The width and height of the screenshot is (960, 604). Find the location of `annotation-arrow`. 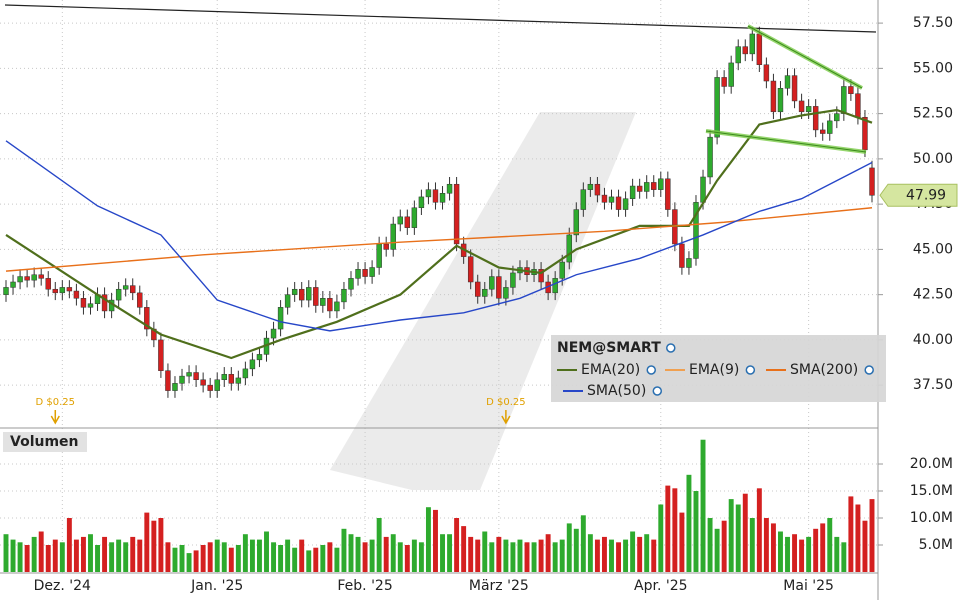

annotation-arrow is located at coordinates (506, 417).